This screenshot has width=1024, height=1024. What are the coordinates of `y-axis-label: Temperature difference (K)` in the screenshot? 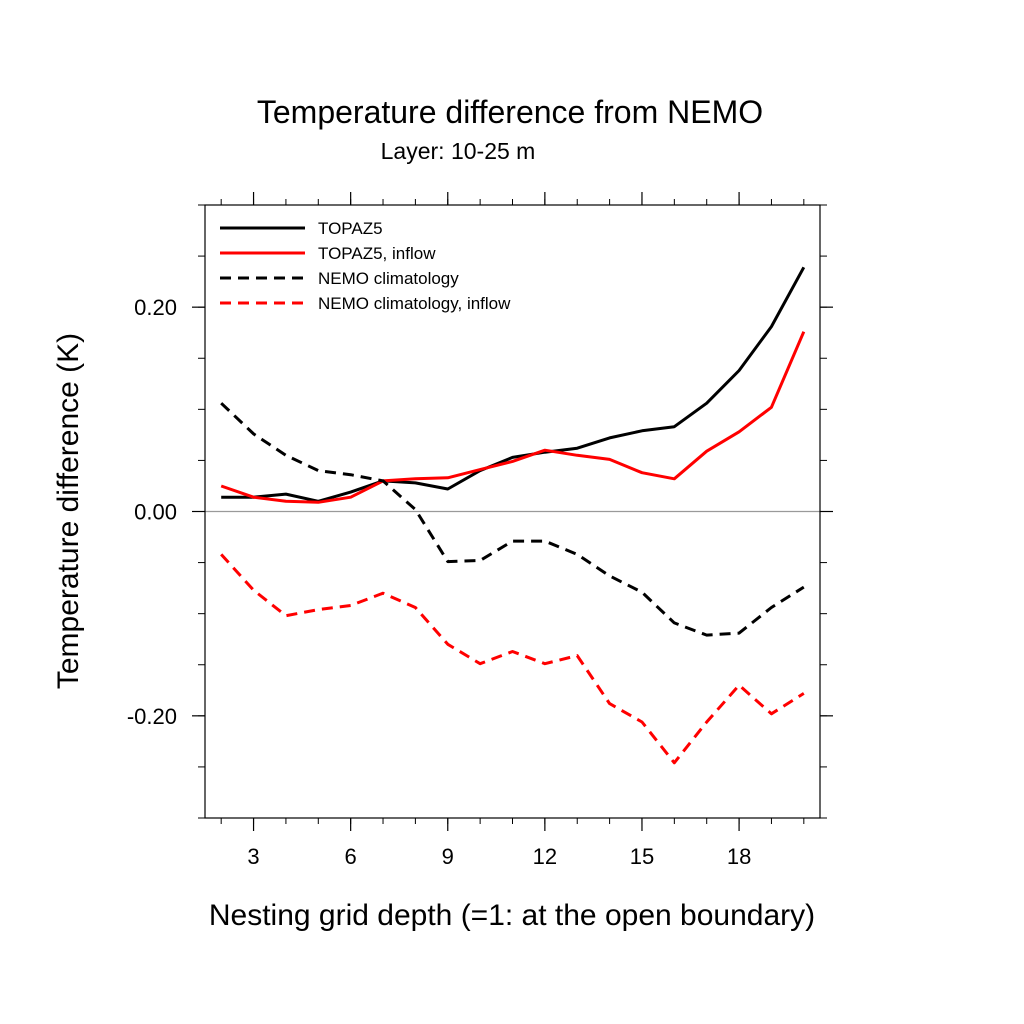 It's located at (68, 511).